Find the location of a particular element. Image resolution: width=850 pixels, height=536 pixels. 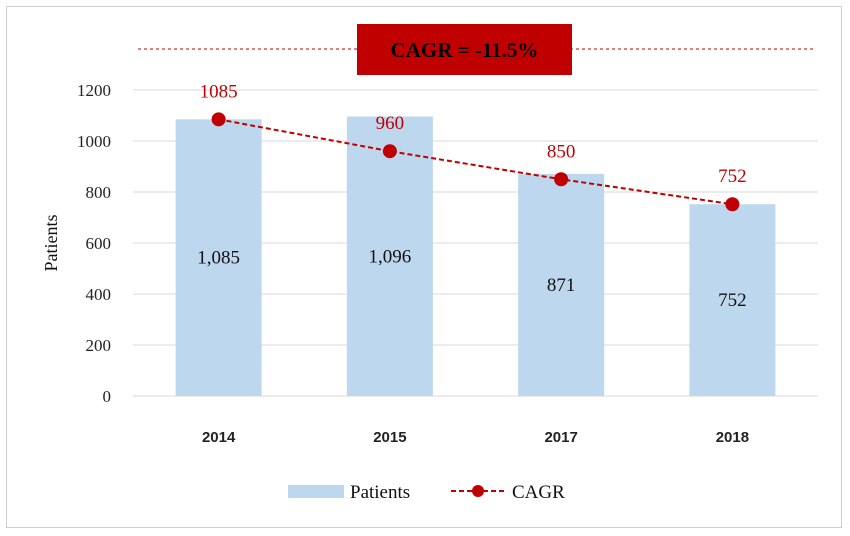

y-tick-label-800: 800 is located at coordinates (99, 192).